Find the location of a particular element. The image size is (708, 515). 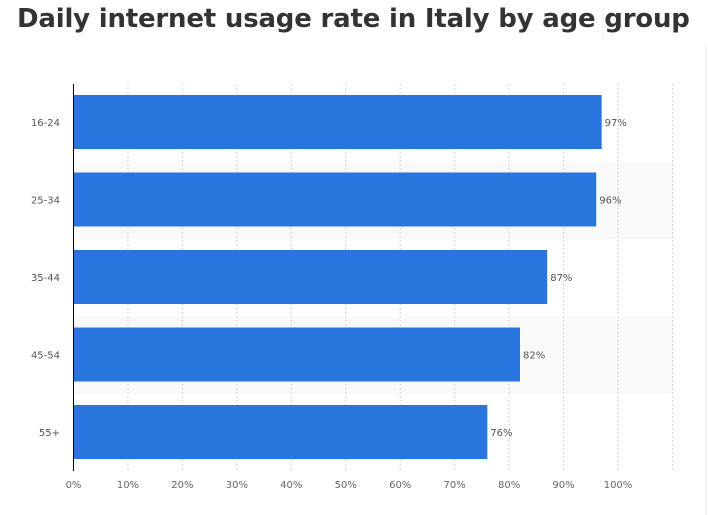

category-label: 16-24 is located at coordinates (45, 123).